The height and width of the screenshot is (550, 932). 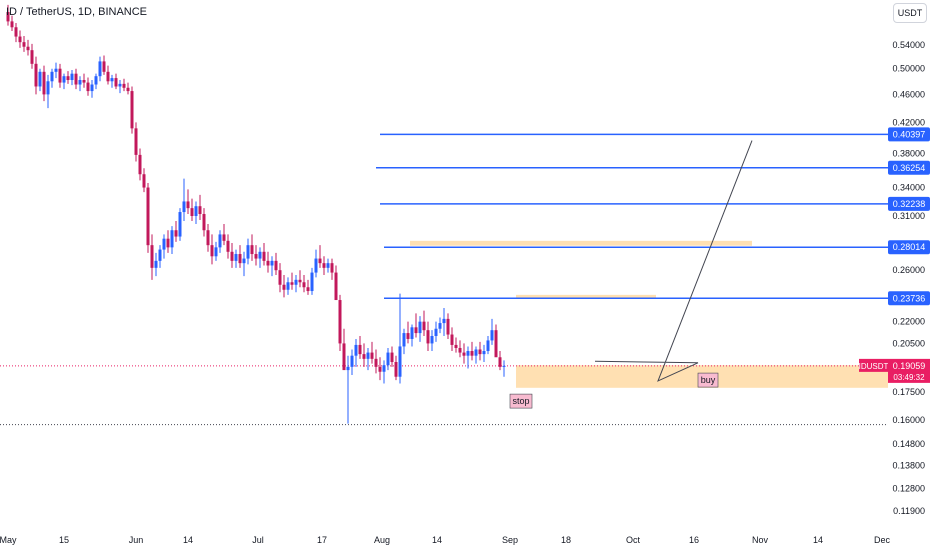 What do you see at coordinates (445, 540) in the screenshot?
I see `x-axis: May 15 Jun 14 Jul 17 Aug 14 Sep 18 Oct 16 Nov 14 Dec` at bounding box center [445, 540].